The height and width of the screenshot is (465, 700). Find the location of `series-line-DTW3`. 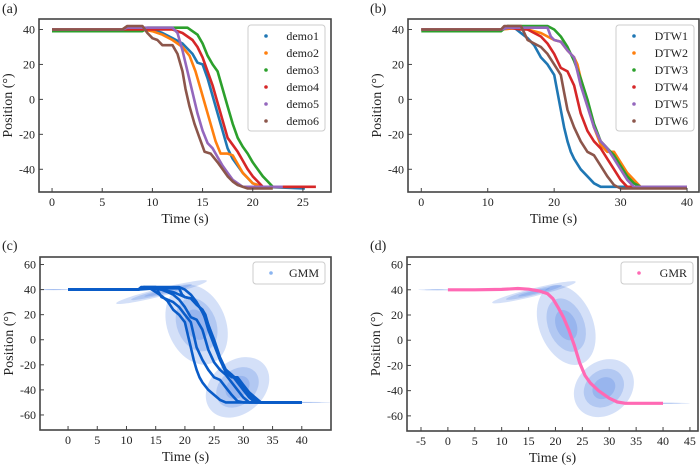

series-line-DTW3 is located at coordinates (554, 106).